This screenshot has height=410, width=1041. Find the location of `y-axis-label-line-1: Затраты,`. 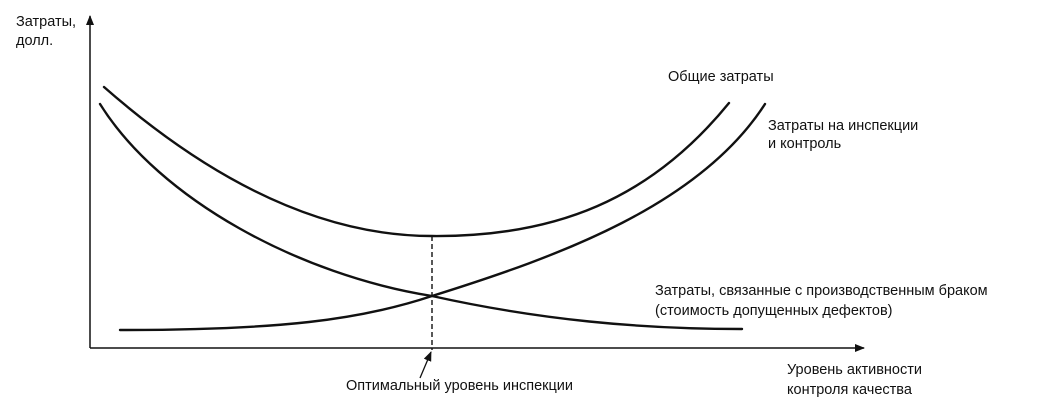

y-axis-label-line-1: Затраты, is located at coordinates (46, 22).